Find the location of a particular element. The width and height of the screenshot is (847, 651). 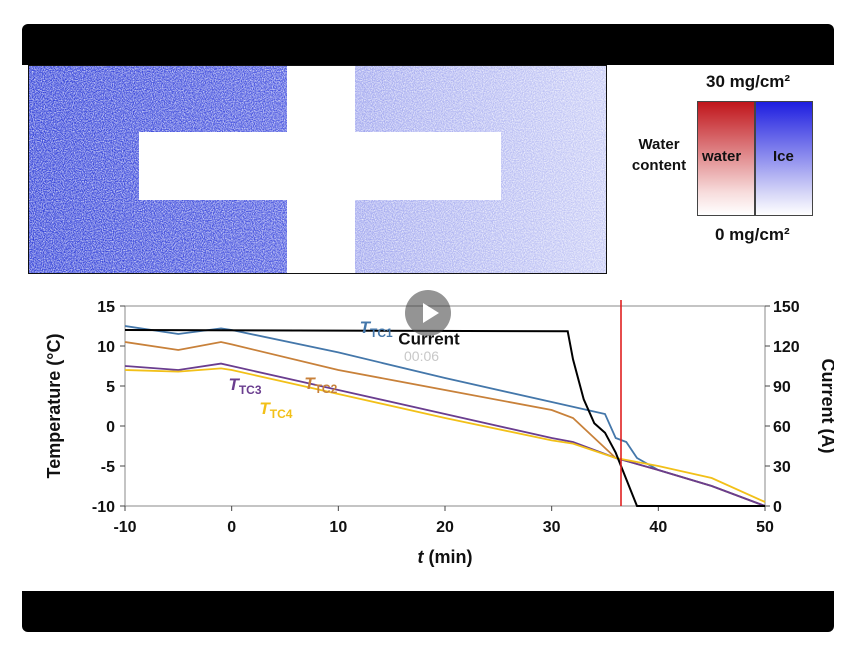

ice-swatch is located at coordinates (784, 158).